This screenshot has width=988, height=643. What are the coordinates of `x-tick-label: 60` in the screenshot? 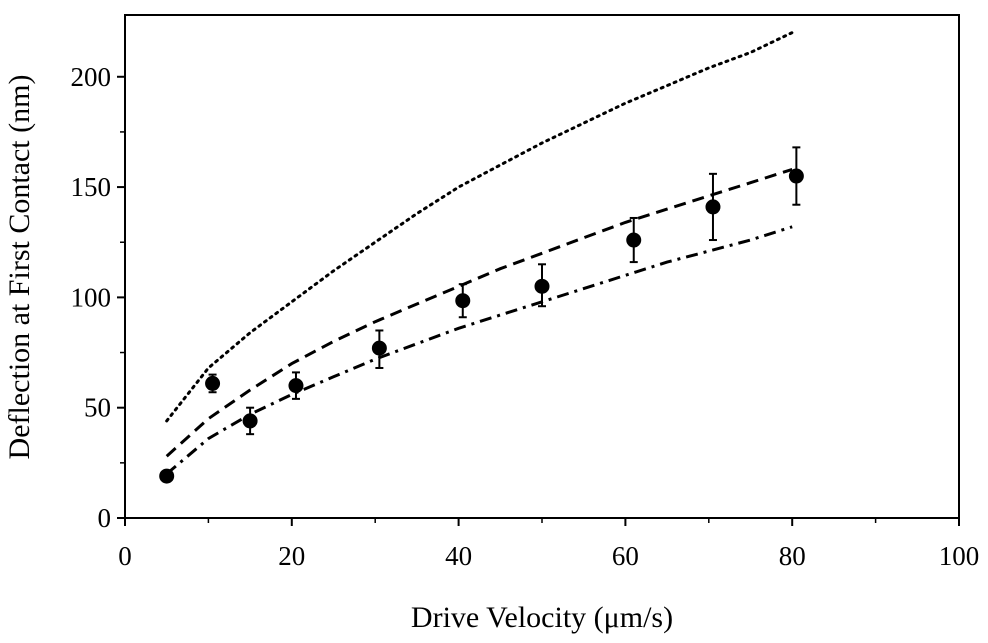 It's located at (625, 556).